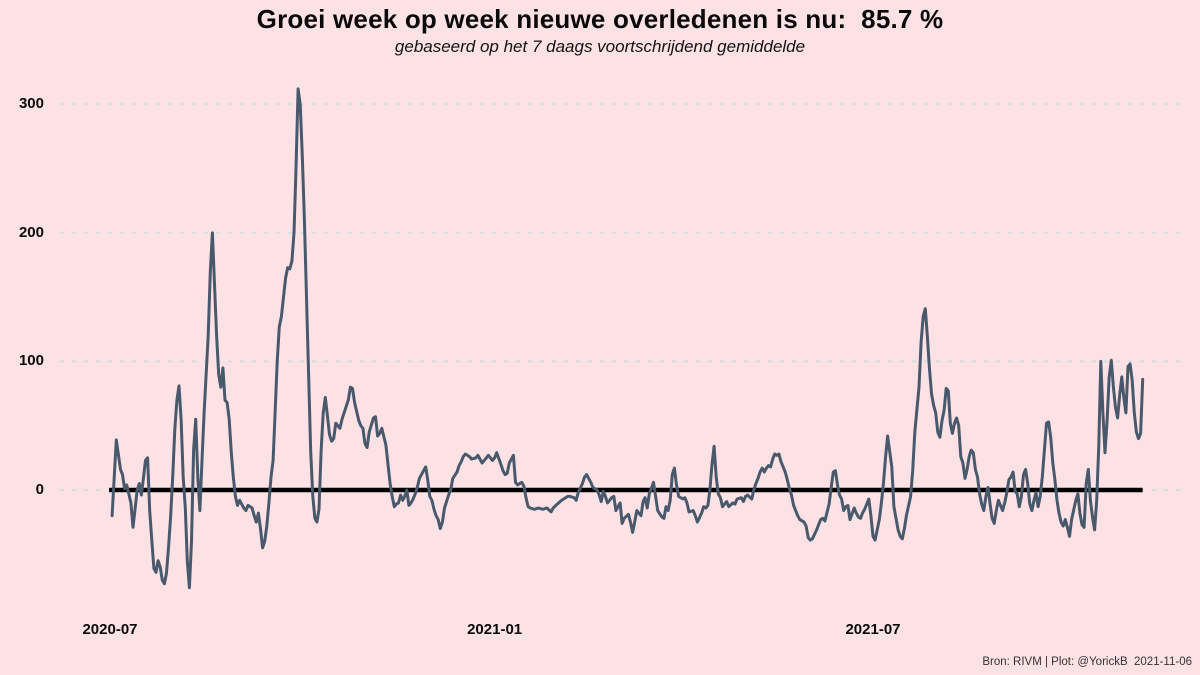 The image size is (1200, 675). I want to click on x-tick-label-2021-07: 2021-07, so click(873, 629).